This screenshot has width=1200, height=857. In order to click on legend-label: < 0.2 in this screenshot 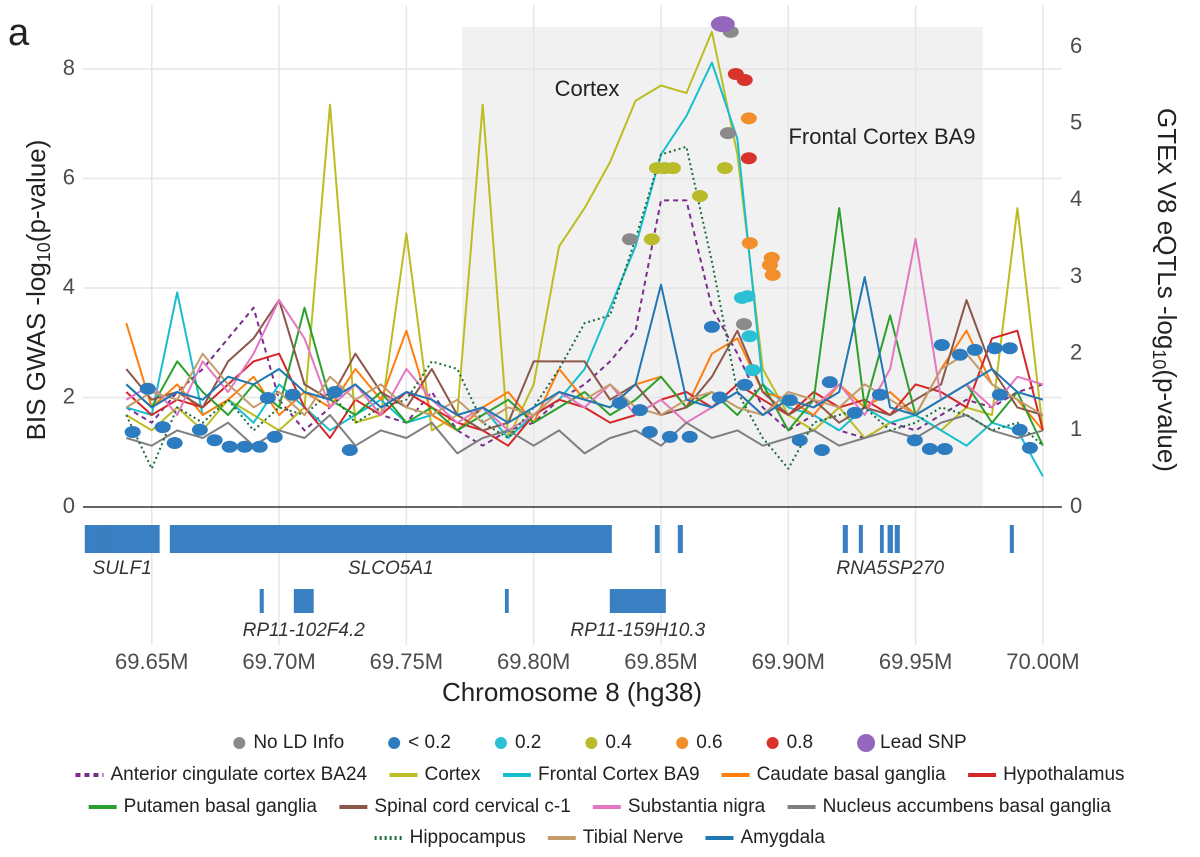, I will do `click(429, 742)`.